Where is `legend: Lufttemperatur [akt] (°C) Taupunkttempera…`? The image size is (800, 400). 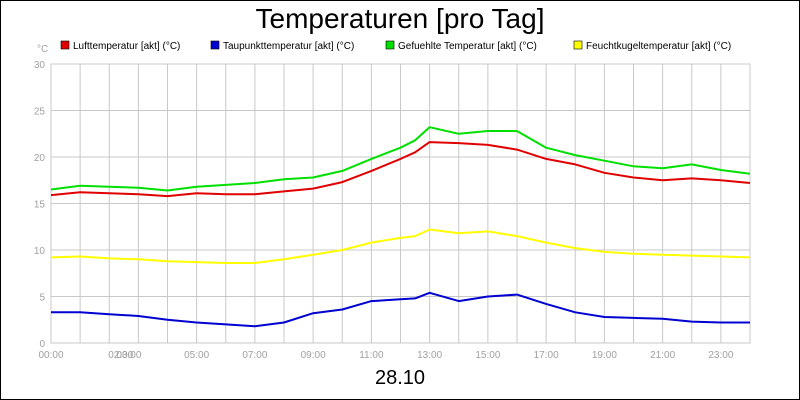 legend: Lufttemperatur [akt] (°C) Taupunkttempera… is located at coordinates (395, 46).